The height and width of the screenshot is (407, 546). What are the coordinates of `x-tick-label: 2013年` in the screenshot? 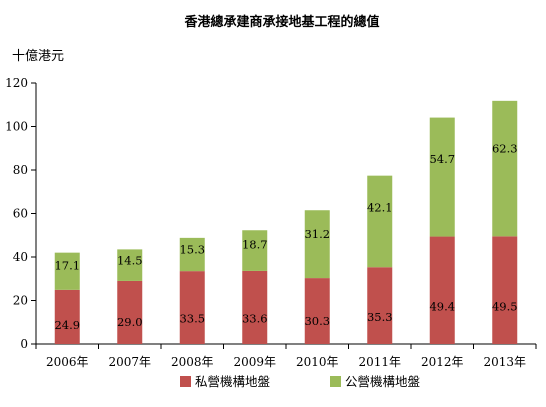 It's located at (504, 362).